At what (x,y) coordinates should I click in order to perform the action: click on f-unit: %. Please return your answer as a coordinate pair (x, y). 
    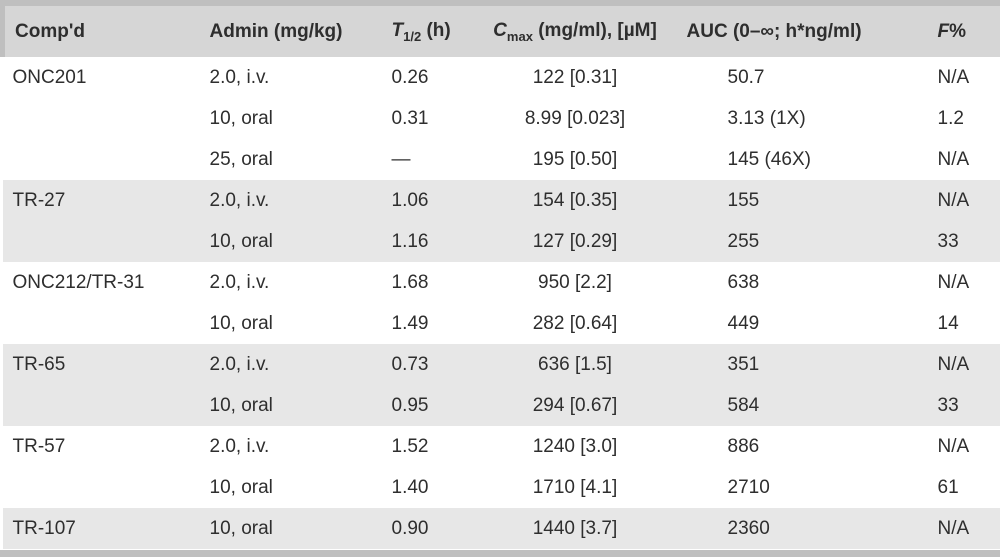
    Looking at the image, I should click on (958, 31).